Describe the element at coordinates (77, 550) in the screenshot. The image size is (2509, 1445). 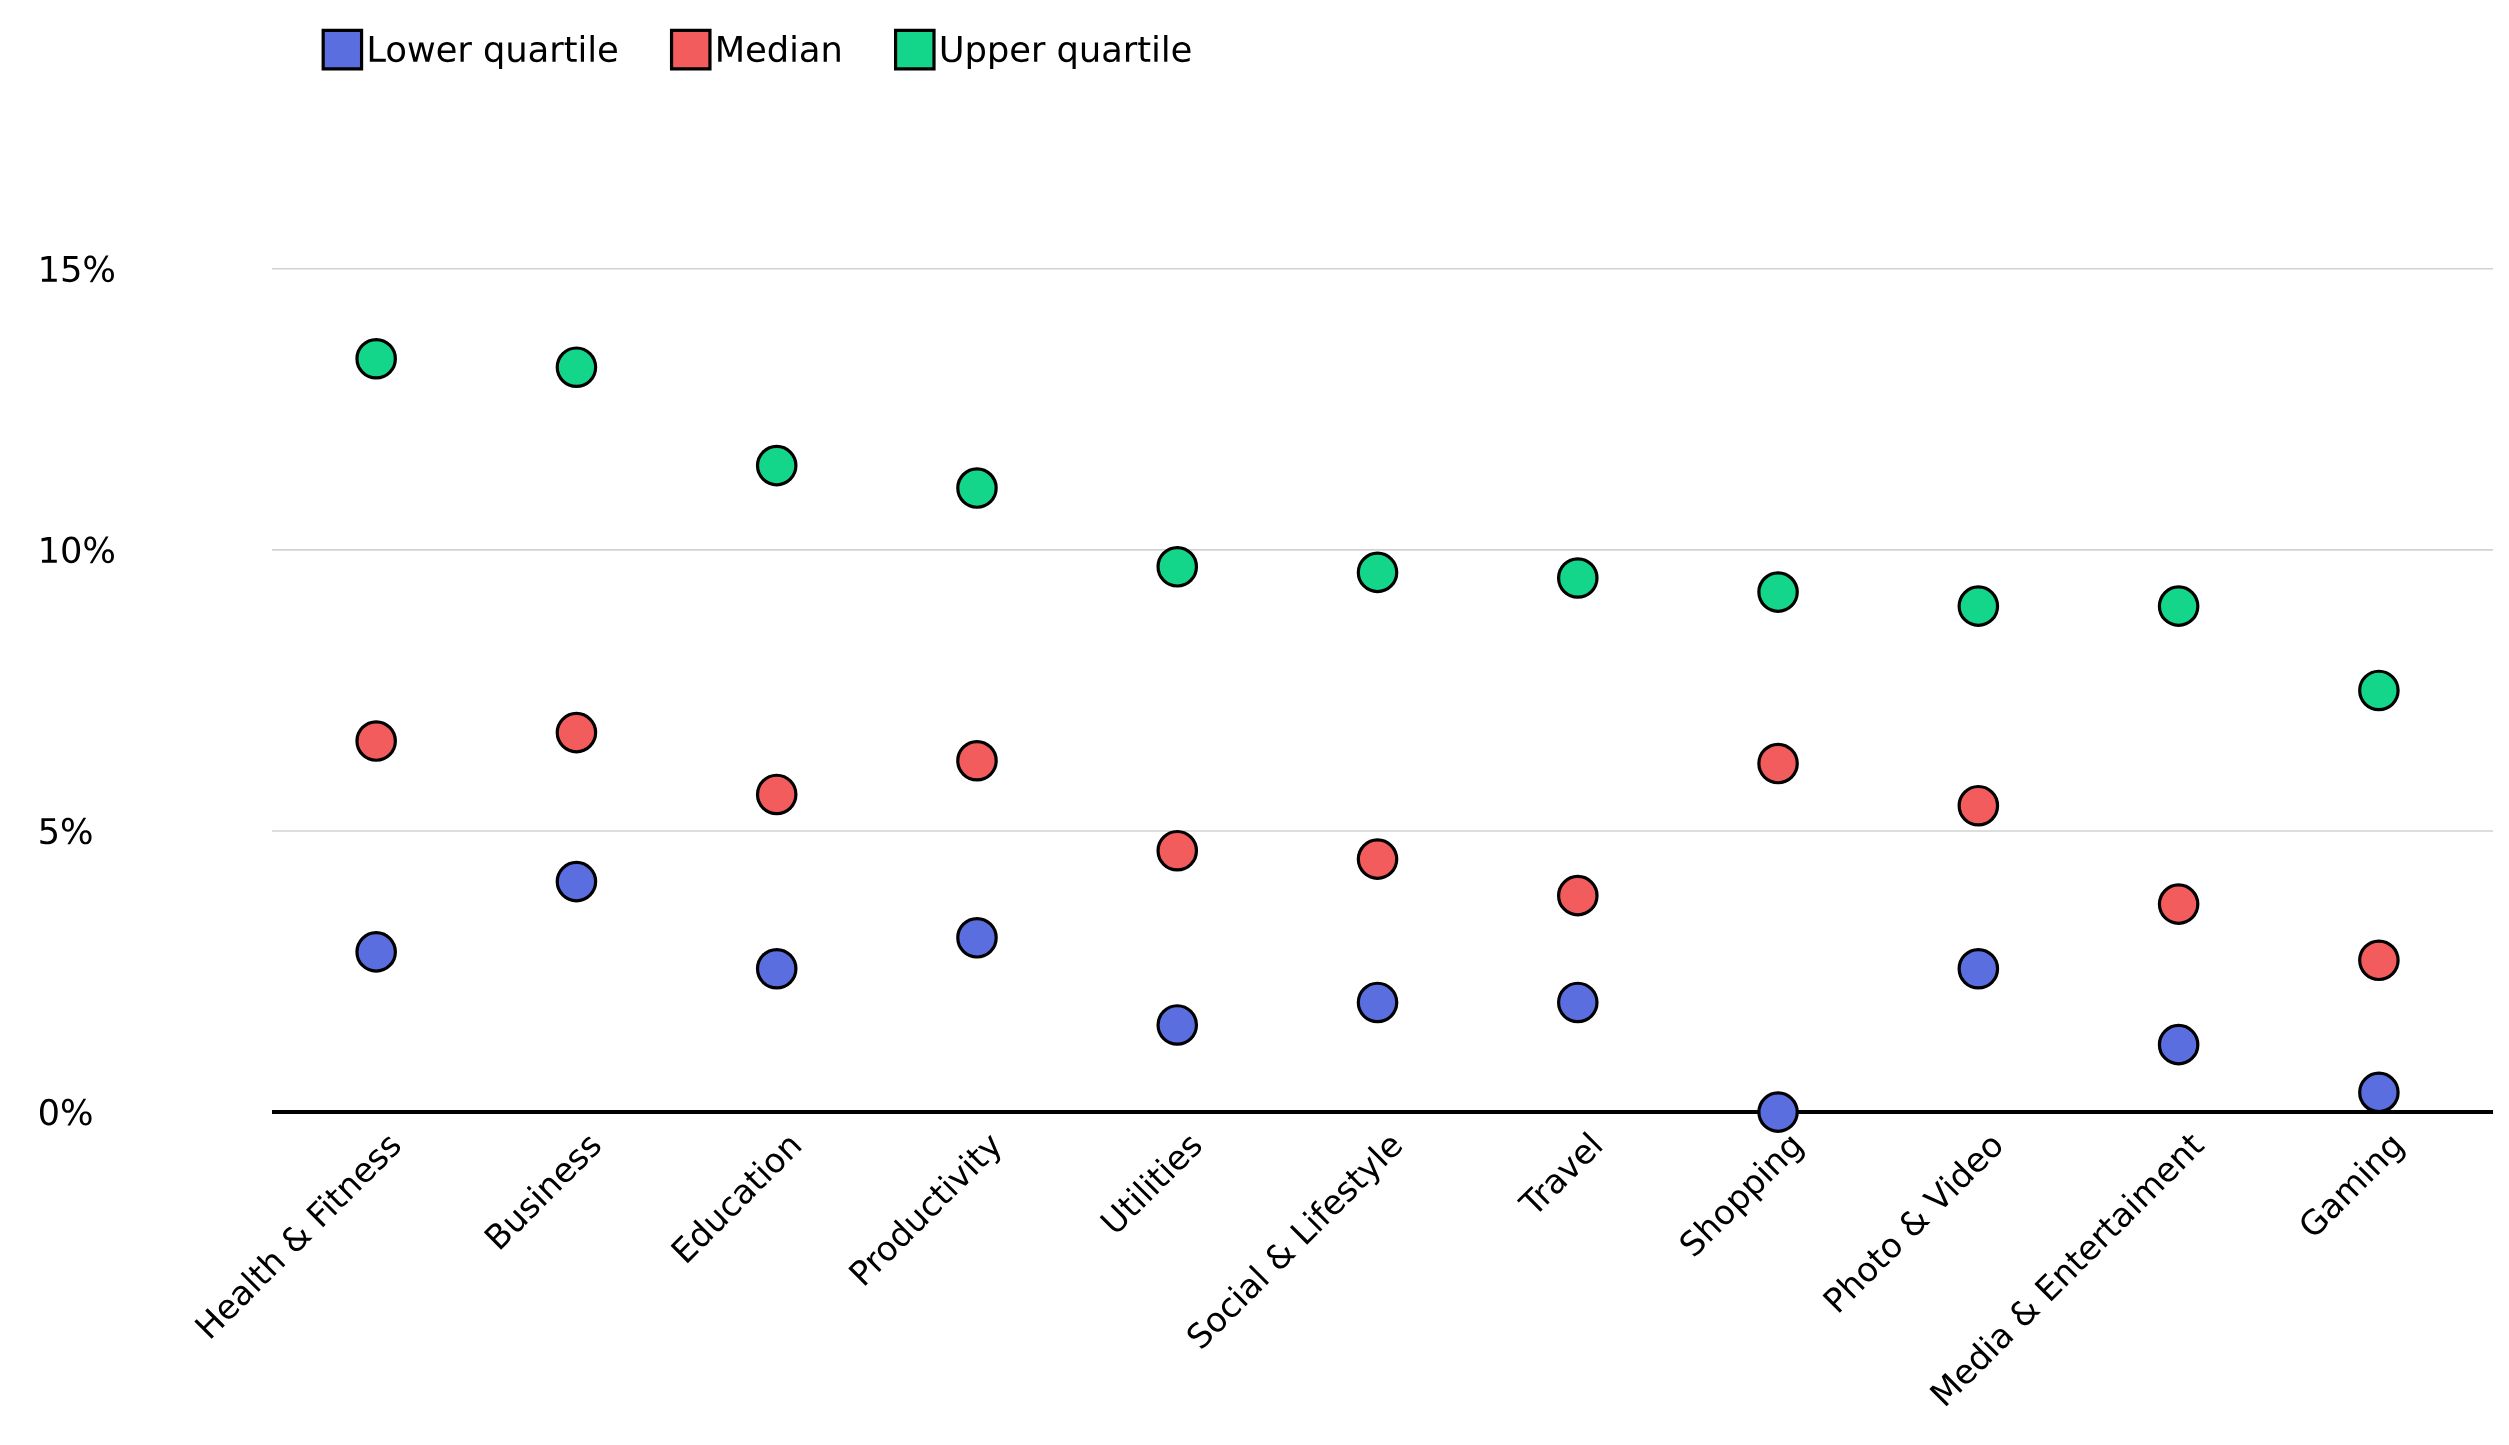
I see `y-tick-label: 10%` at that location.